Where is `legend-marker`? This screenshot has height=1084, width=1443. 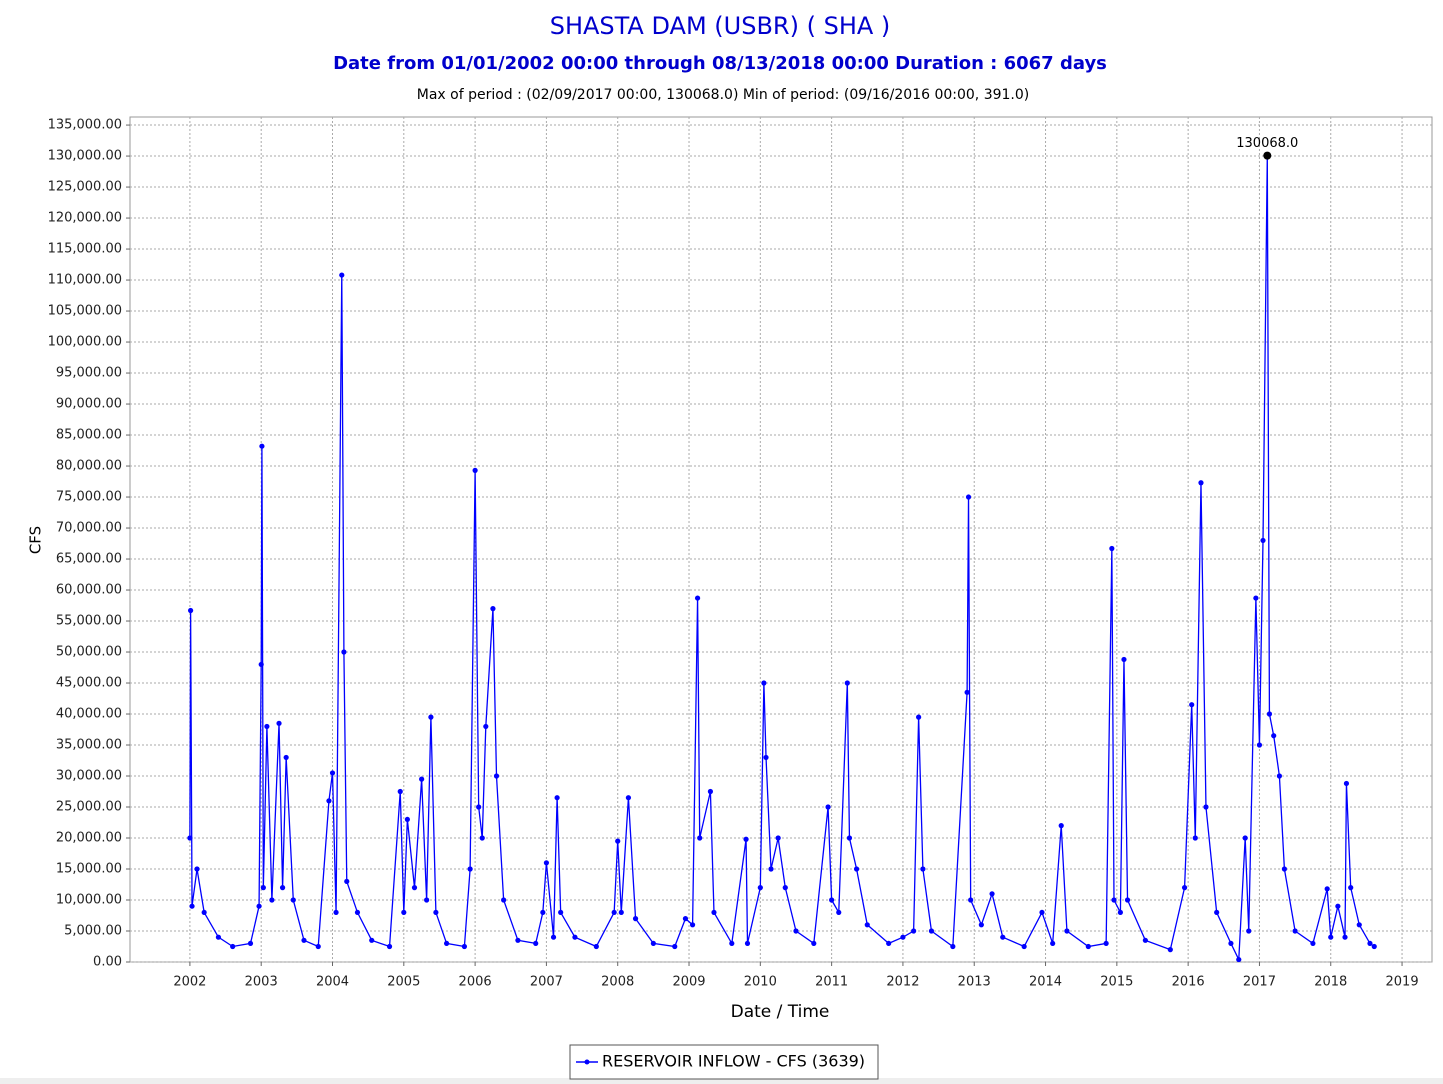
legend-marker is located at coordinates (587, 1062).